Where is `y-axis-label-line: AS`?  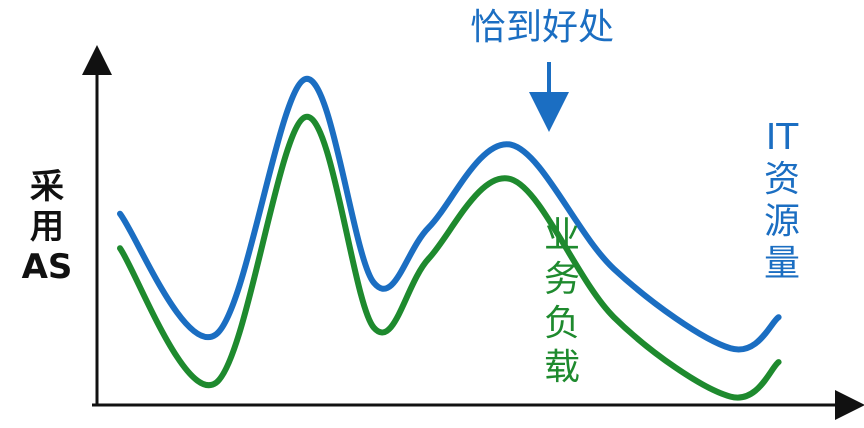
y-axis-label-line: AS is located at coordinates (47, 267).